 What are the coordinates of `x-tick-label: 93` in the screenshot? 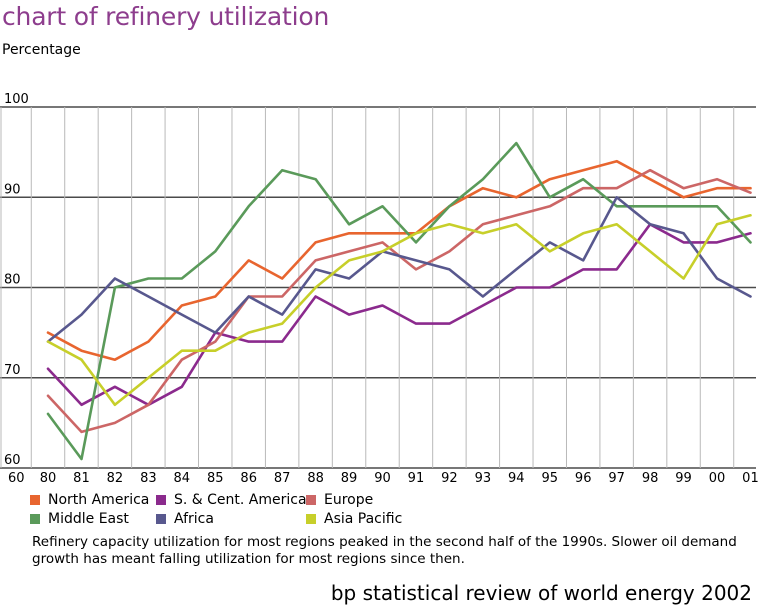 It's located at (483, 478).